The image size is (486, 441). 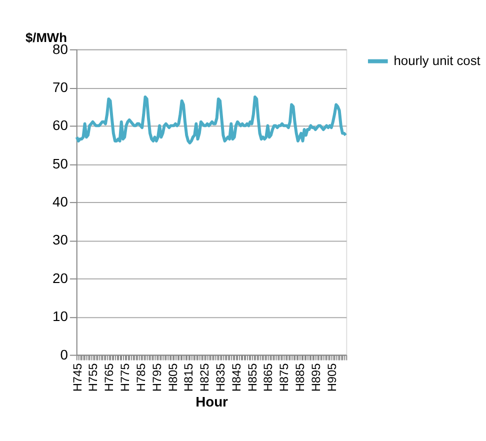 What do you see at coordinates (60, 202) in the screenshot?
I see `y-tick-label: 40` at bounding box center [60, 202].